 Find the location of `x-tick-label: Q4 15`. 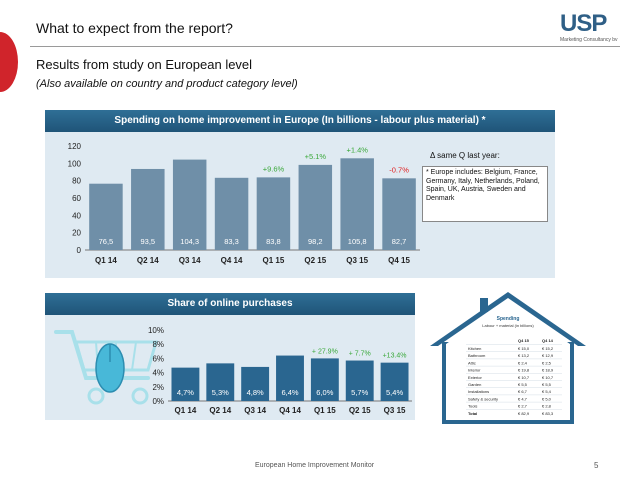

x-tick-label: Q4 15 is located at coordinates (399, 260).